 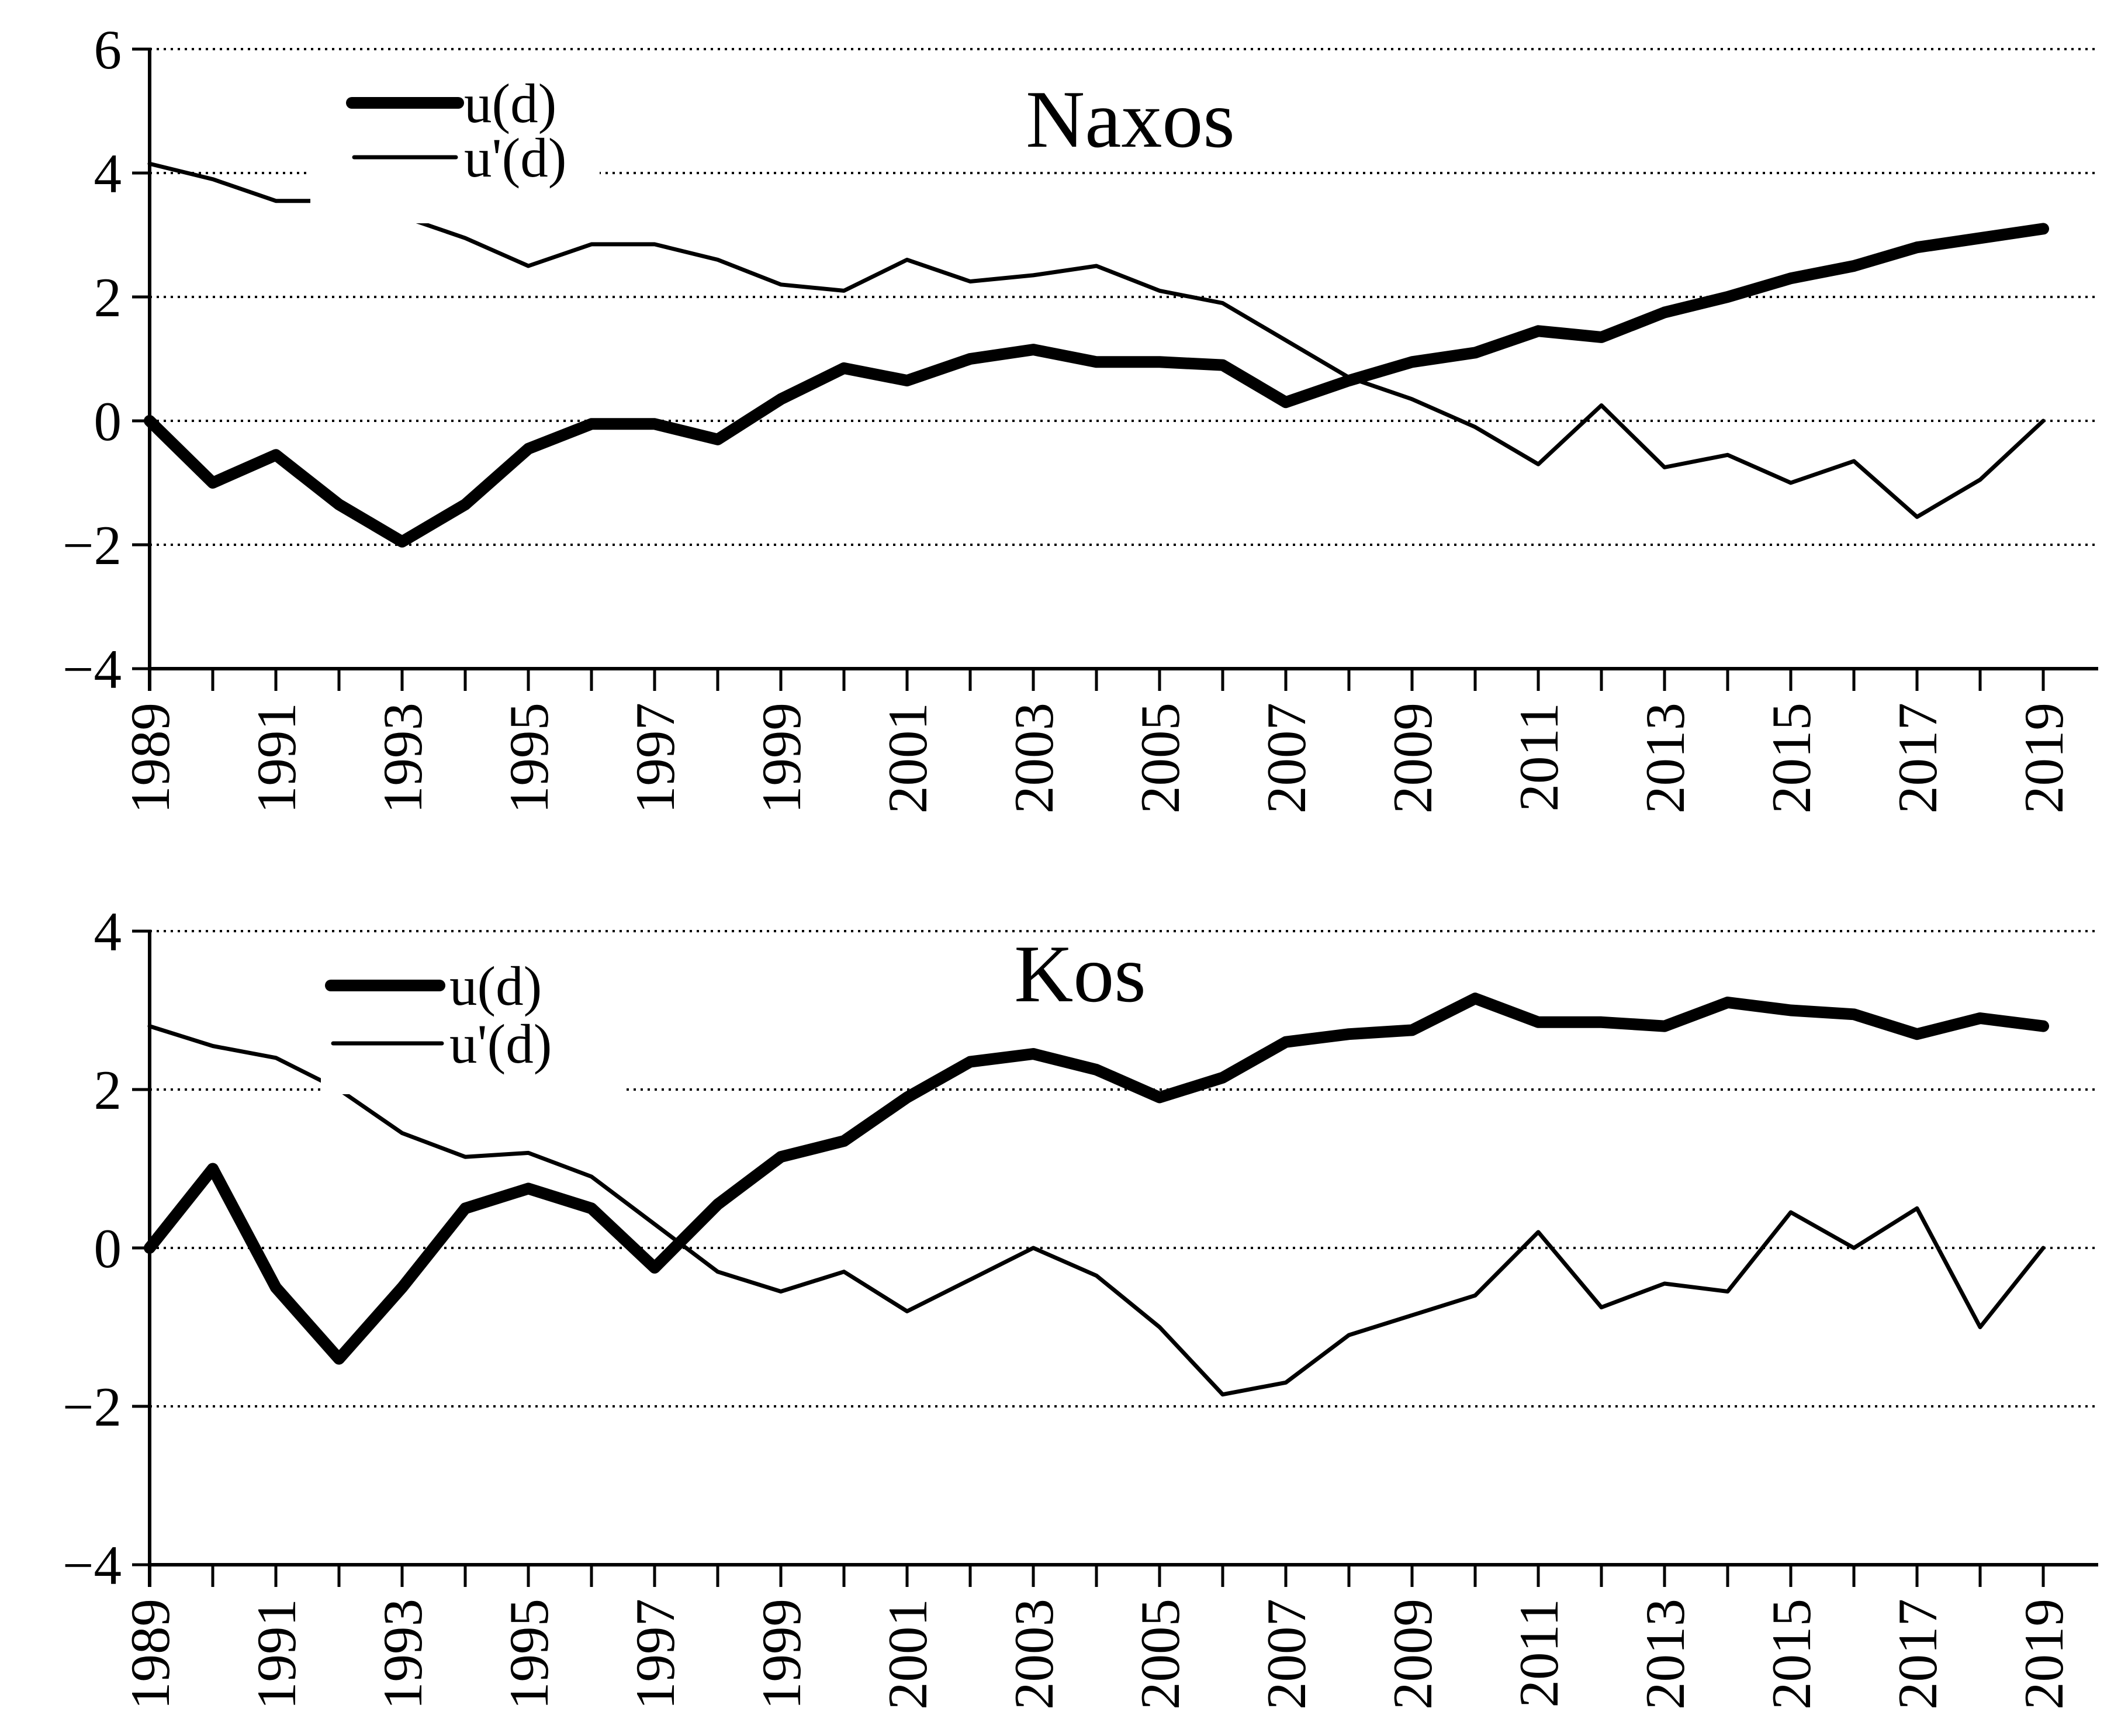 What do you see at coordinates (108, 50) in the screenshot?
I see `y-tick-label: 6` at bounding box center [108, 50].